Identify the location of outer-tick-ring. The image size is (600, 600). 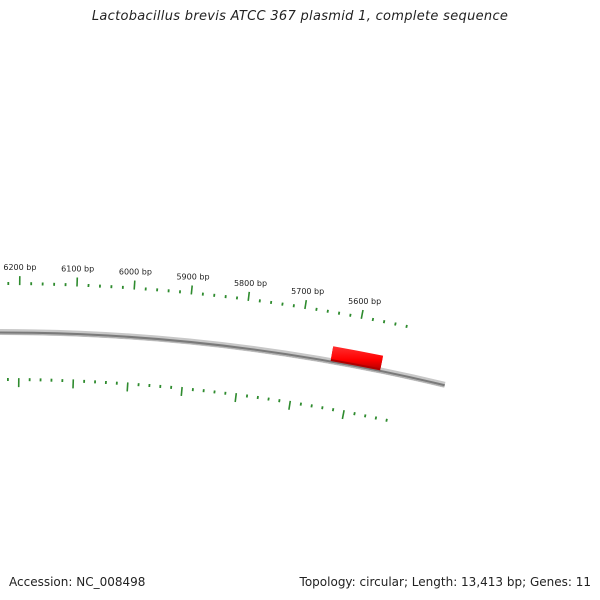
(207, 302).